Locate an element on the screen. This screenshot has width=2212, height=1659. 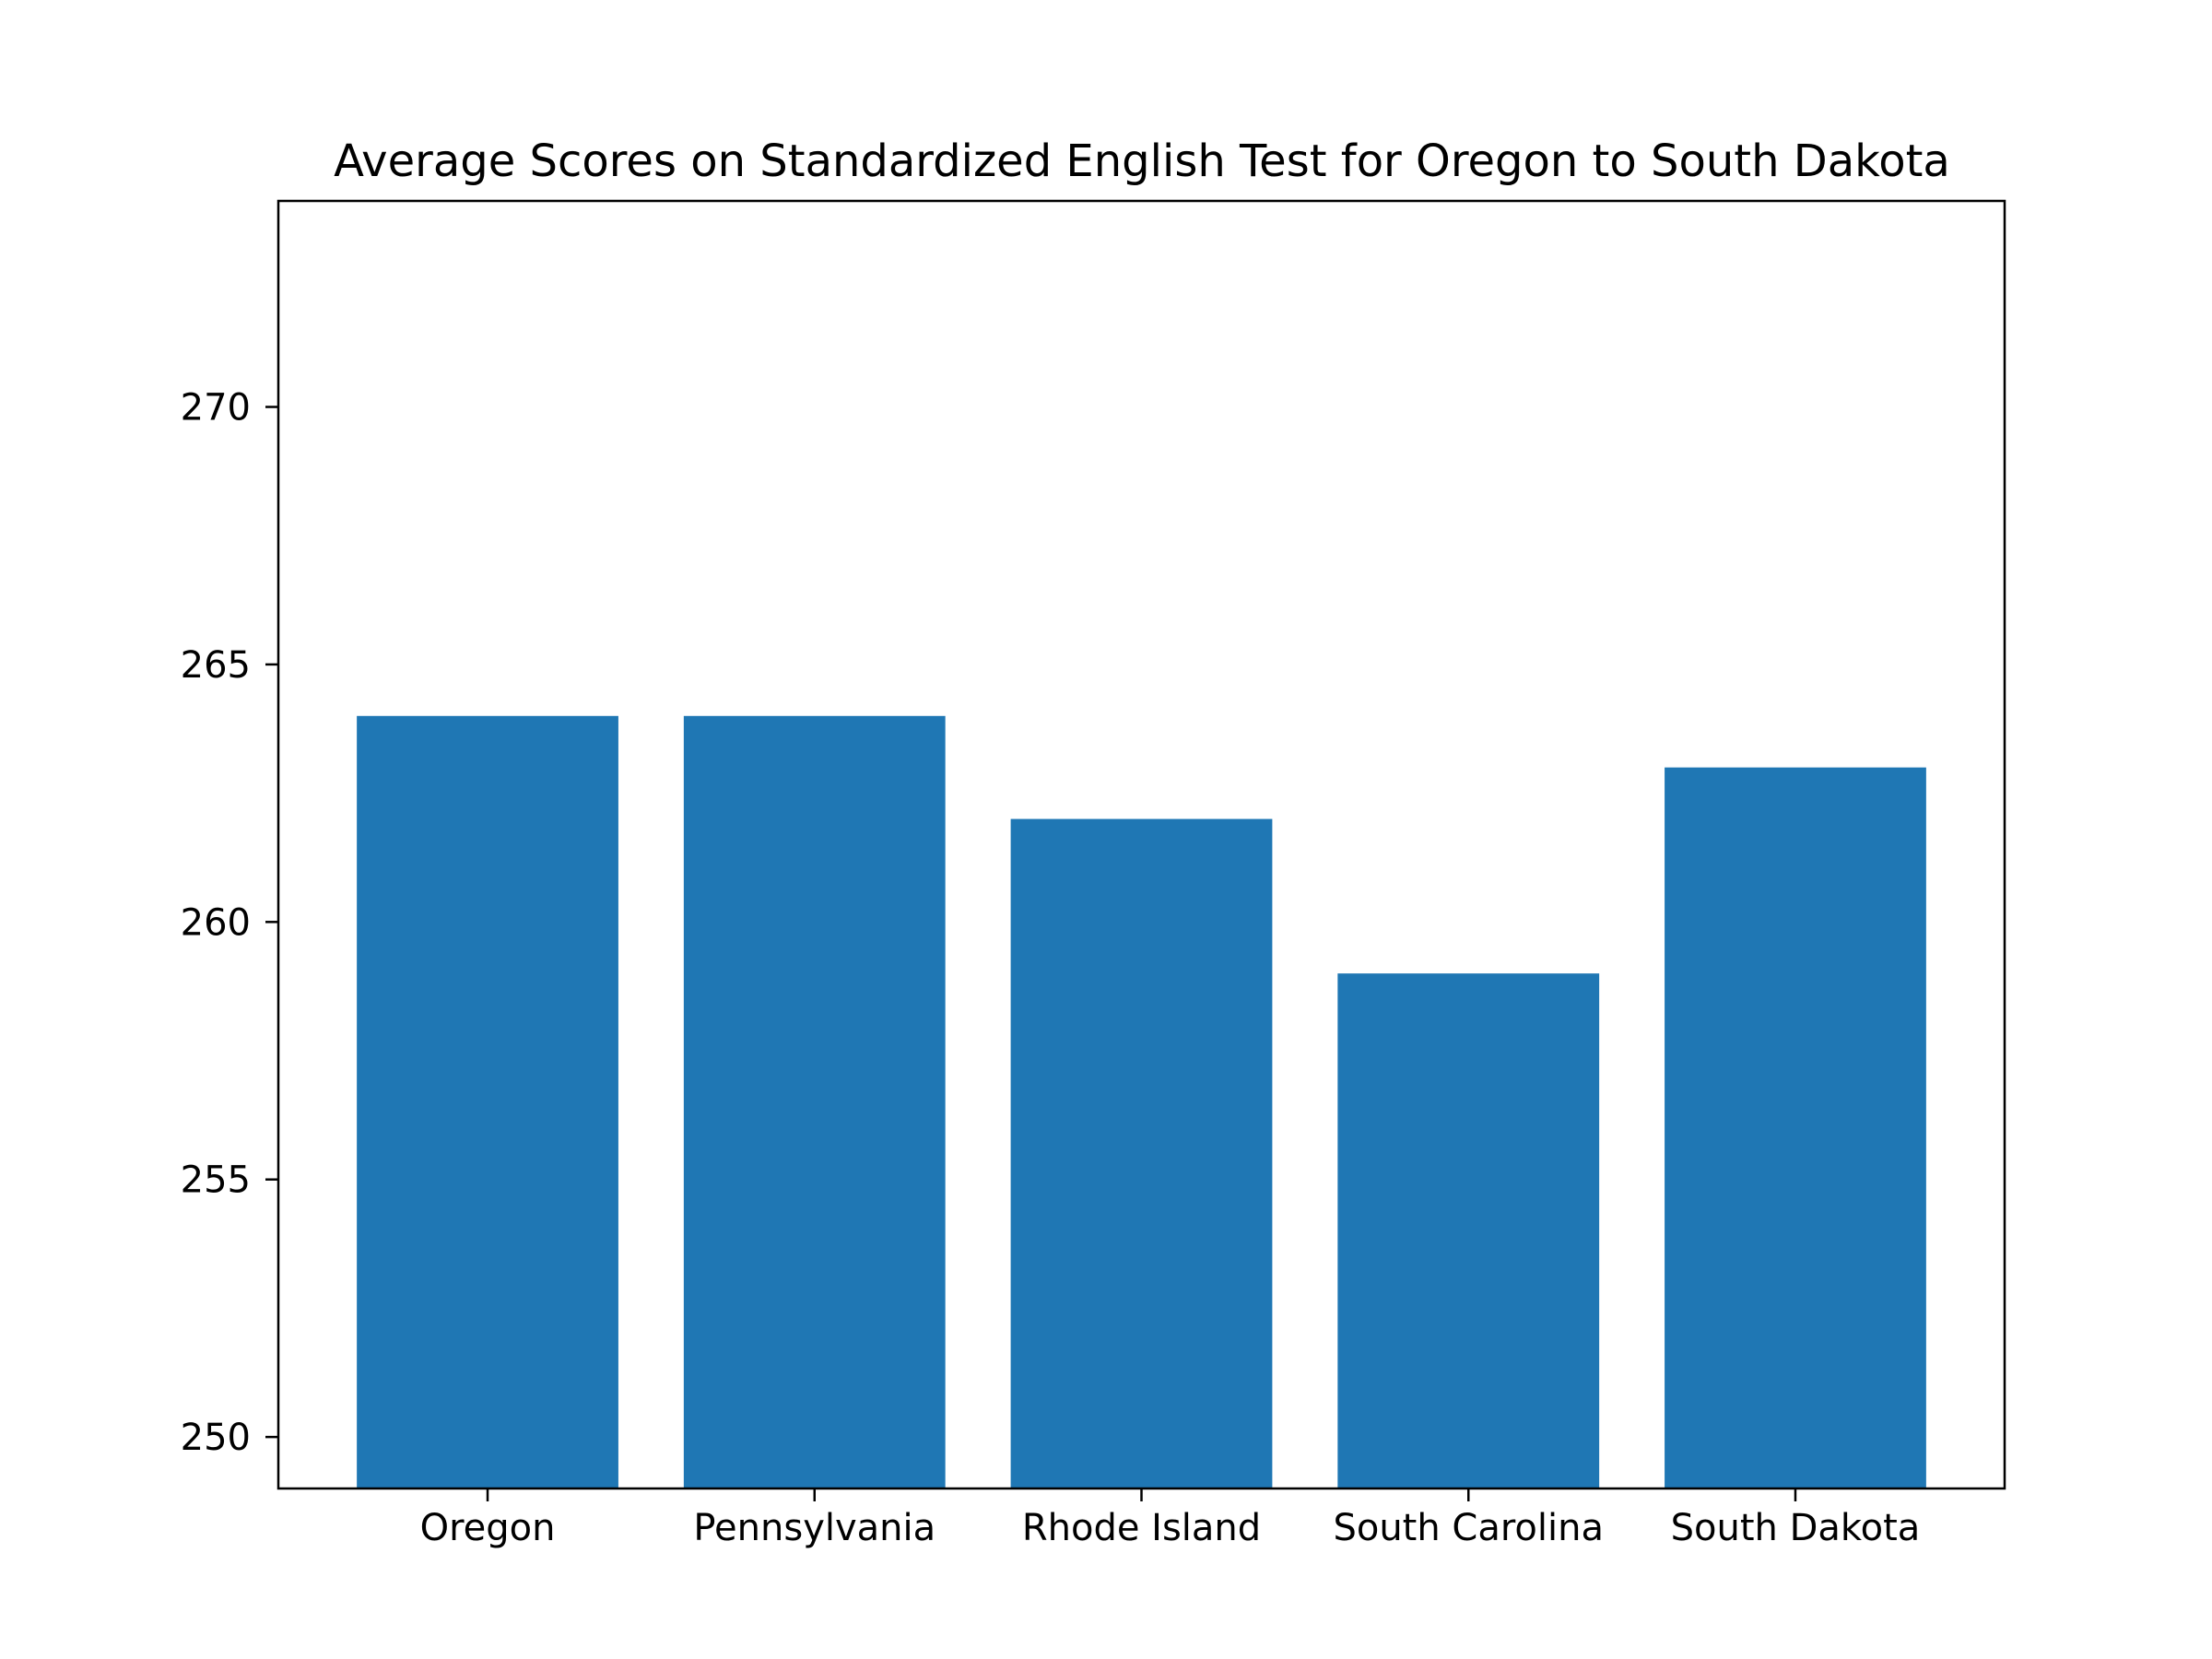
y-axis: 250 255 260 265 270 is located at coordinates (229, 923).